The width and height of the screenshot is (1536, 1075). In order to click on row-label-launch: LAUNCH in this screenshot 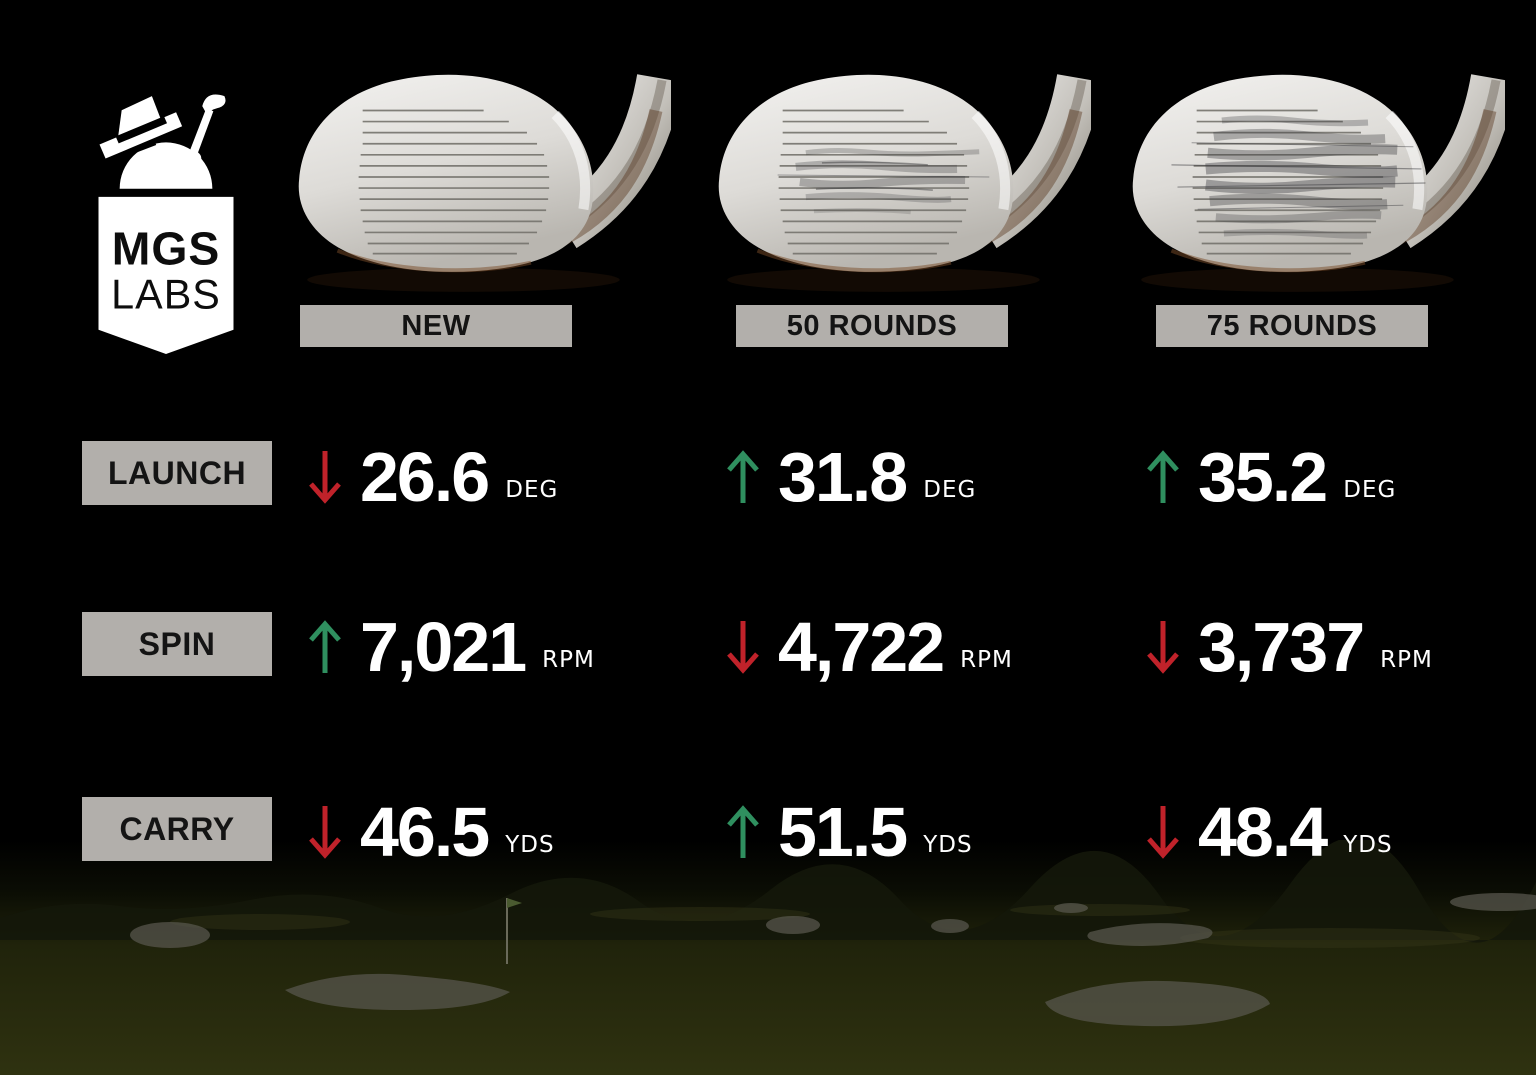, I will do `click(177, 473)`.